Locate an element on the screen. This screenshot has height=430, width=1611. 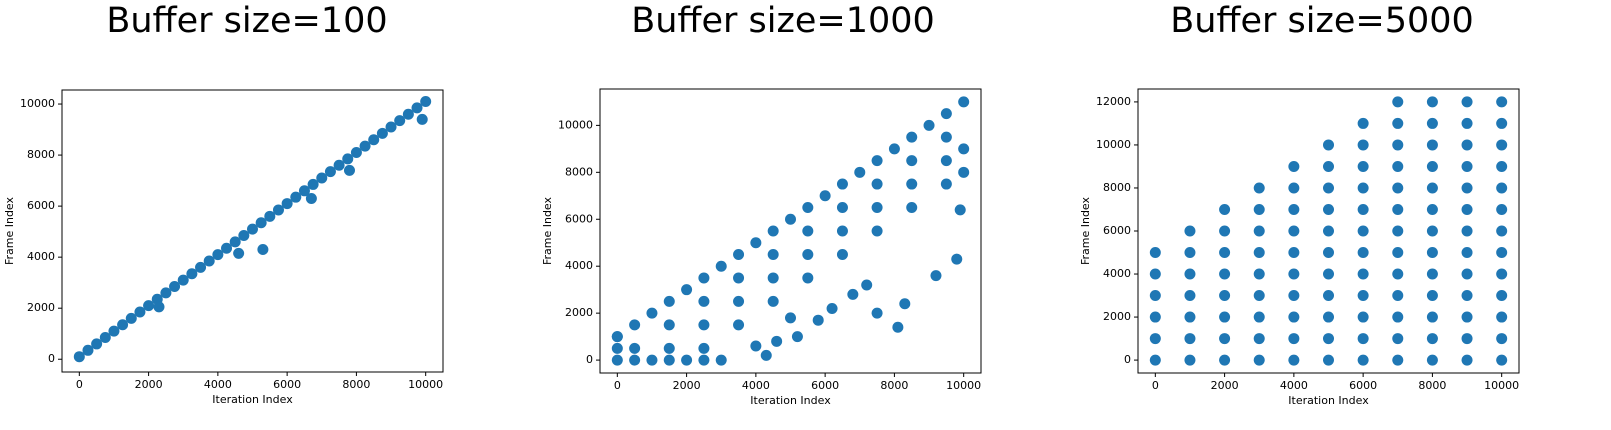
y-tick-label: 10000 is located at coordinates (575, 124).